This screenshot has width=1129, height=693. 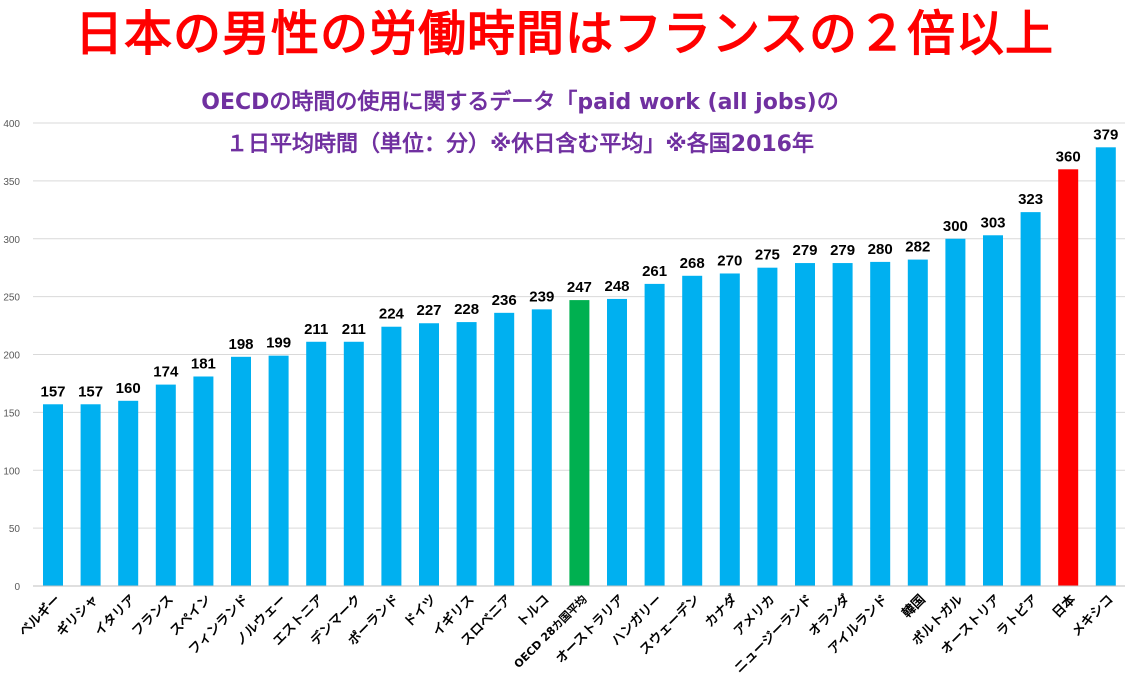 What do you see at coordinates (166, 372) in the screenshot?
I see `data-label: 174` at bounding box center [166, 372].